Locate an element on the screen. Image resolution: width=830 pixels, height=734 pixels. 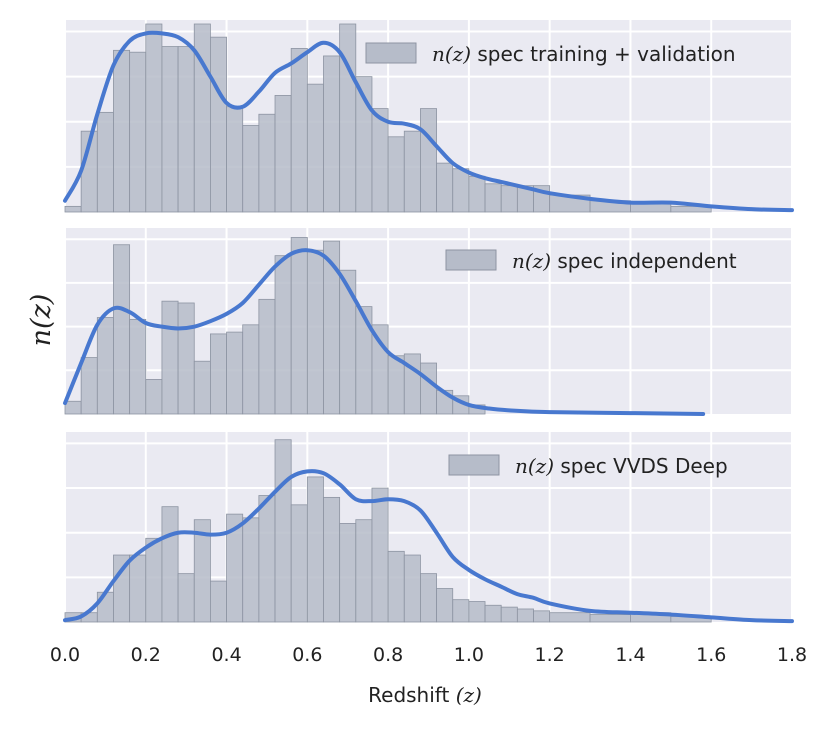
y-axis-label: n(z) is located at coordinates (41, 320).